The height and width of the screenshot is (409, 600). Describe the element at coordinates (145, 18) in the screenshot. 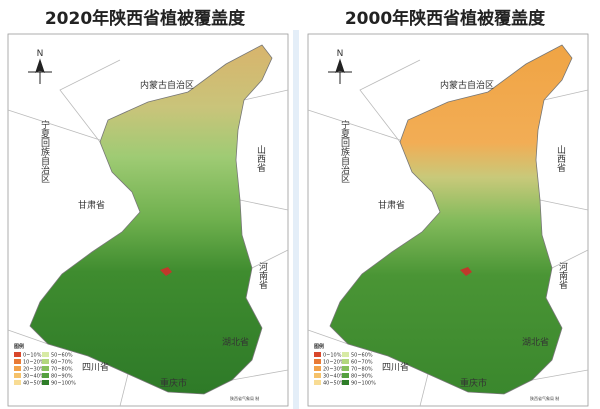

I see `map-title: 2020年陕西省植被覆盖度` at that location.